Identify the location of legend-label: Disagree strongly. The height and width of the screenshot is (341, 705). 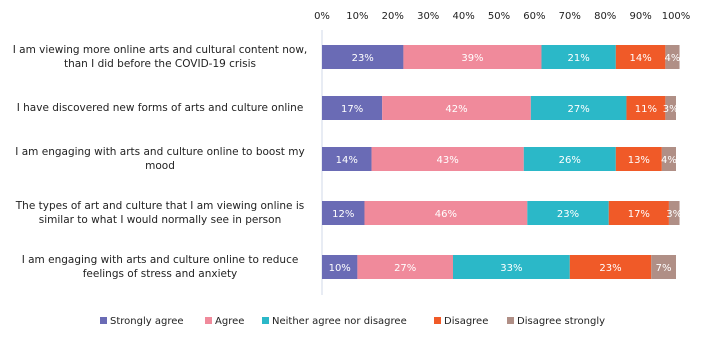
(561, 321).